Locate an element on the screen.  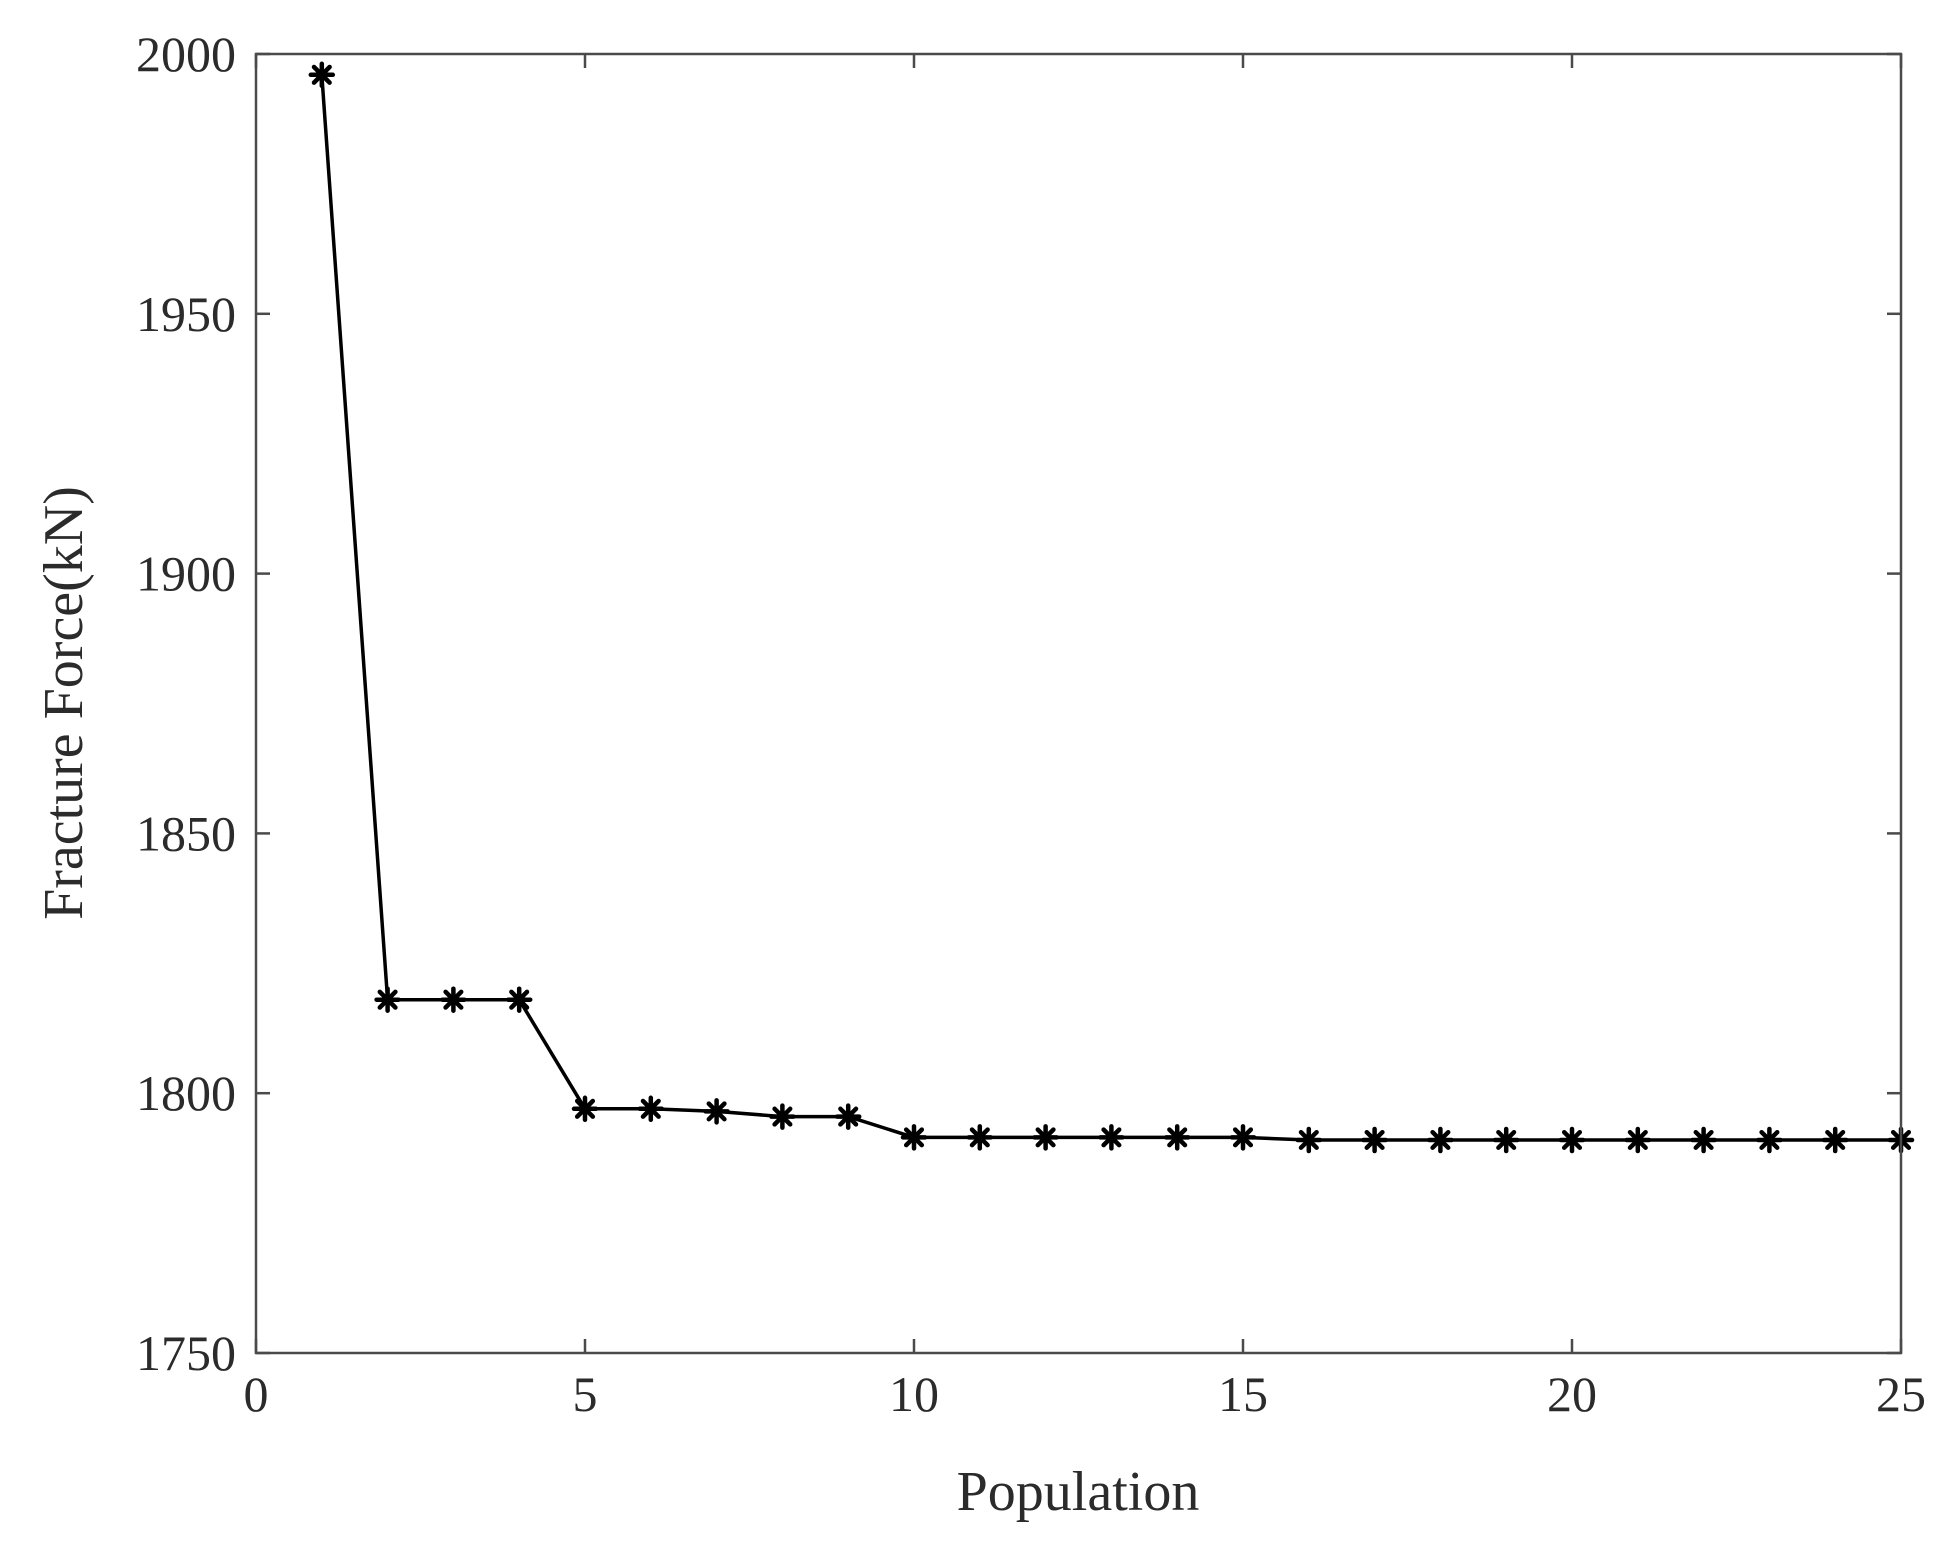
x-tick-label: 0 is located at coordinates (256, 1394).